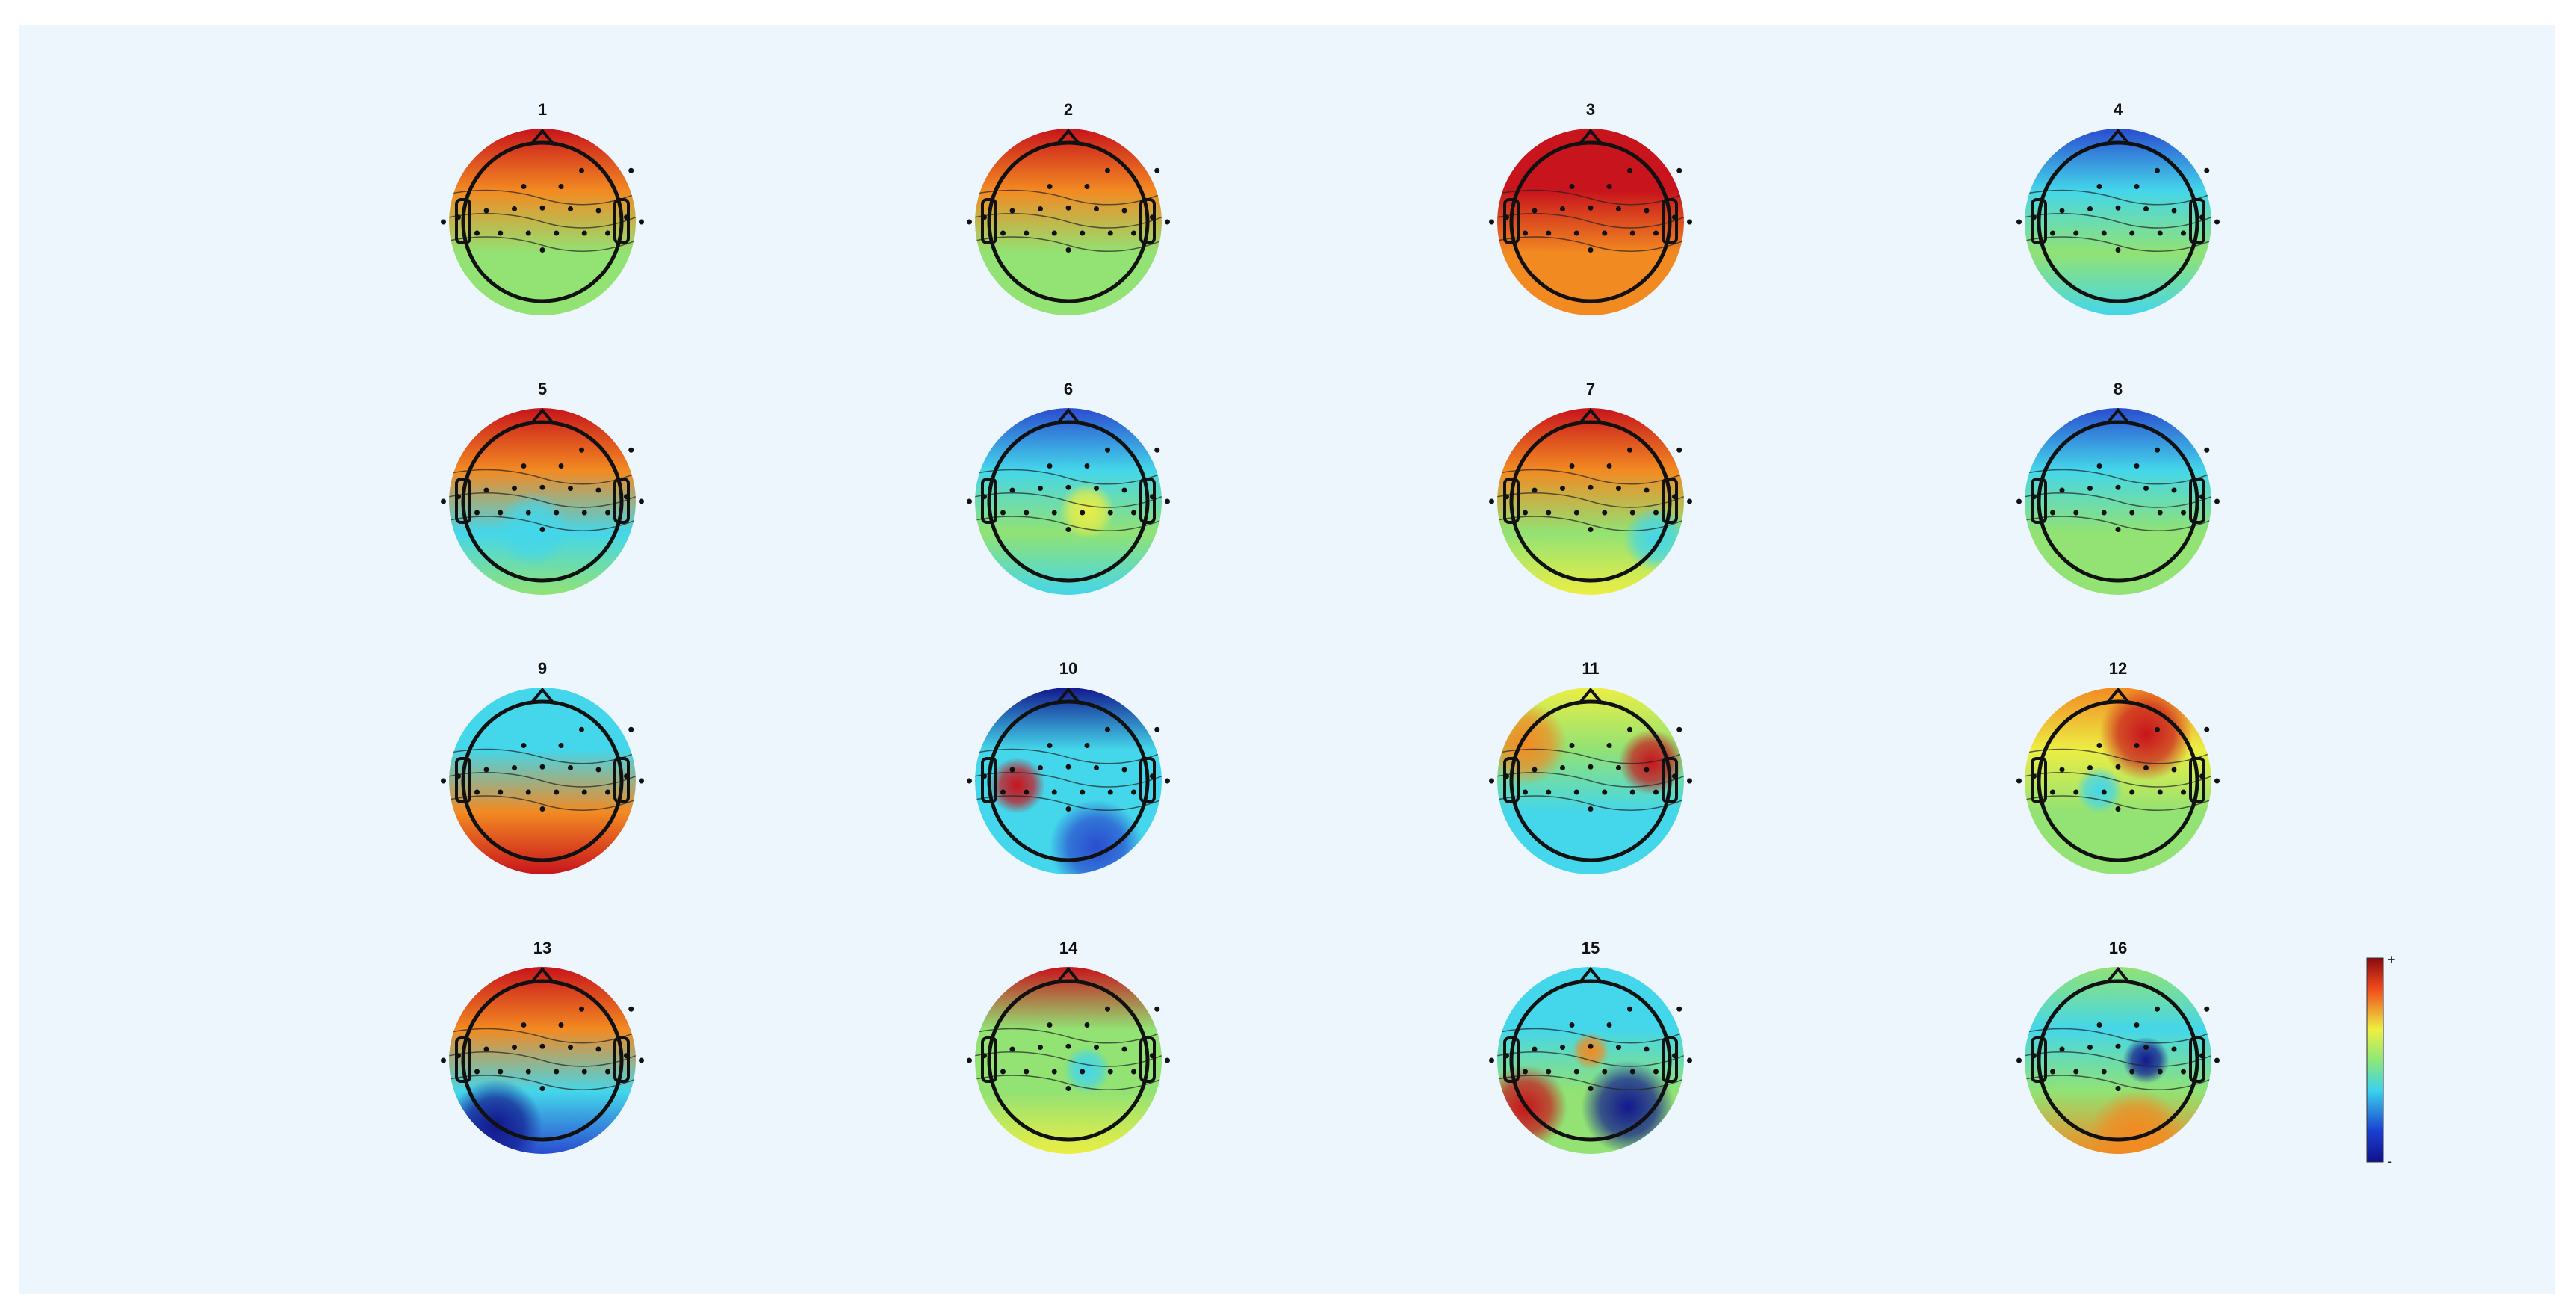 This screenshot has height=1310, width=2576. Describe the element at coordinates (2118, 501) in the screenshot. I see `map-field` at that location.